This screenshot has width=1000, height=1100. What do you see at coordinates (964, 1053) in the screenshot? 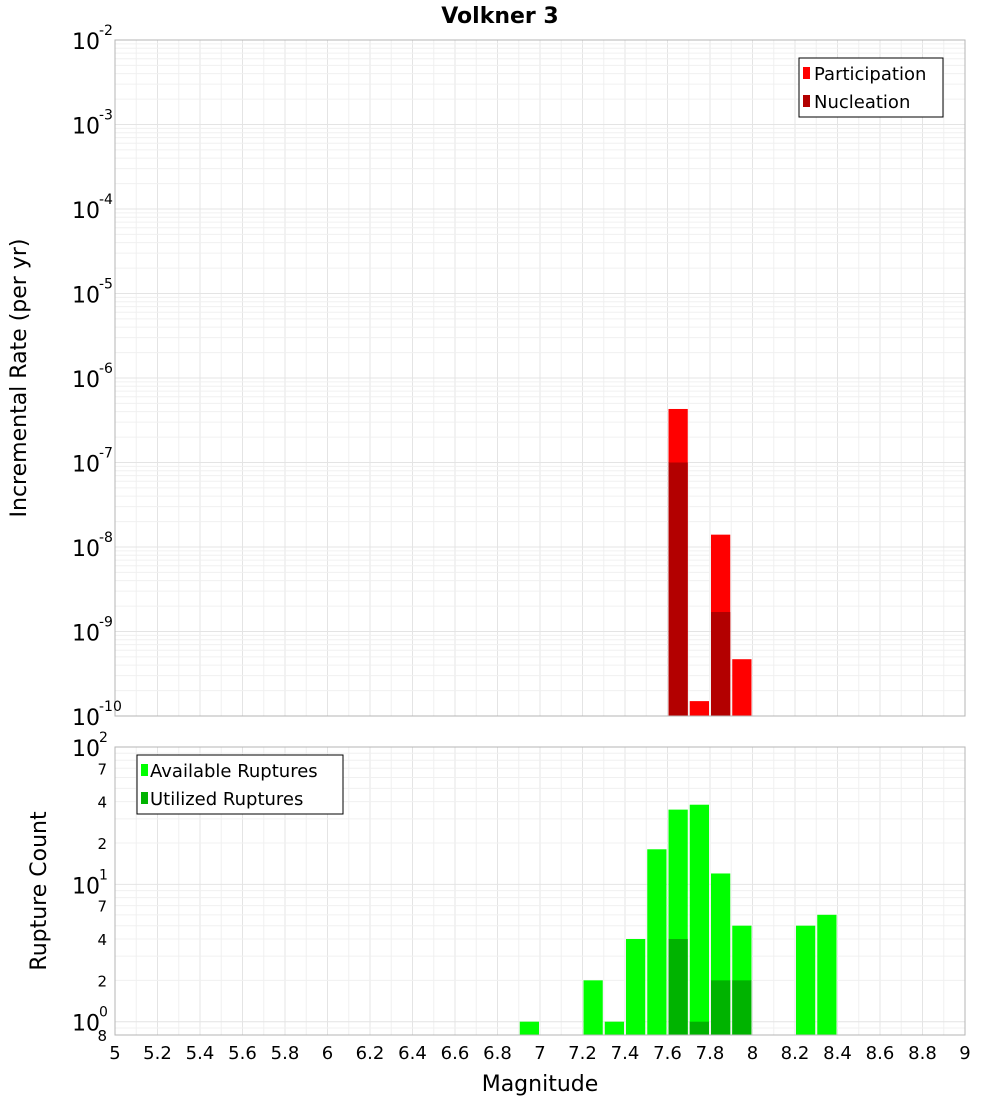
I see `x-tick-label: 9` at bounding box center [964, 1053].